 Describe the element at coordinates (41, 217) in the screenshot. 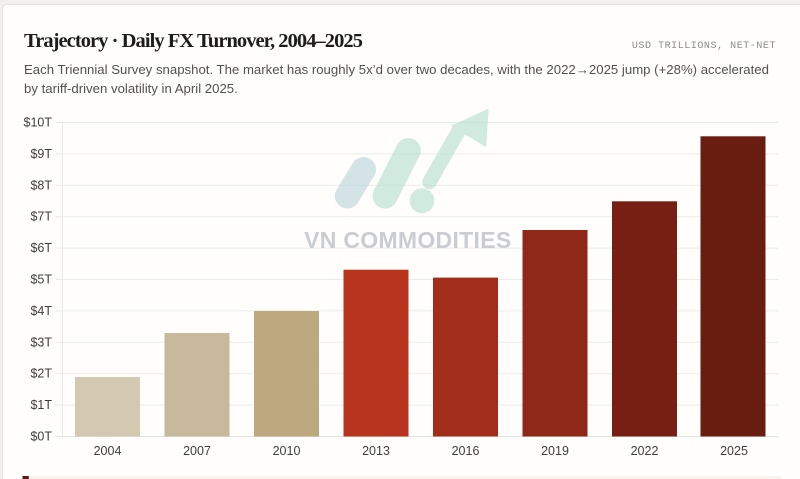

I see `svg-text: $7T` at that location.